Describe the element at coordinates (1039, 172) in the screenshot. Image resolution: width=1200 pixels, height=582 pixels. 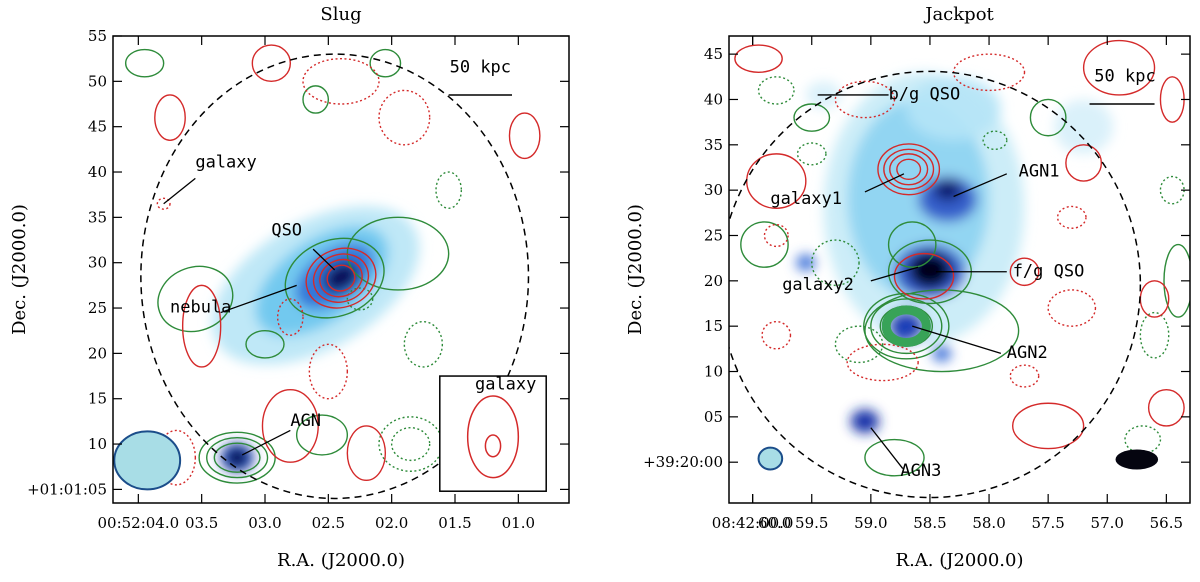
I see `annotation-label: AGN1` at that location.